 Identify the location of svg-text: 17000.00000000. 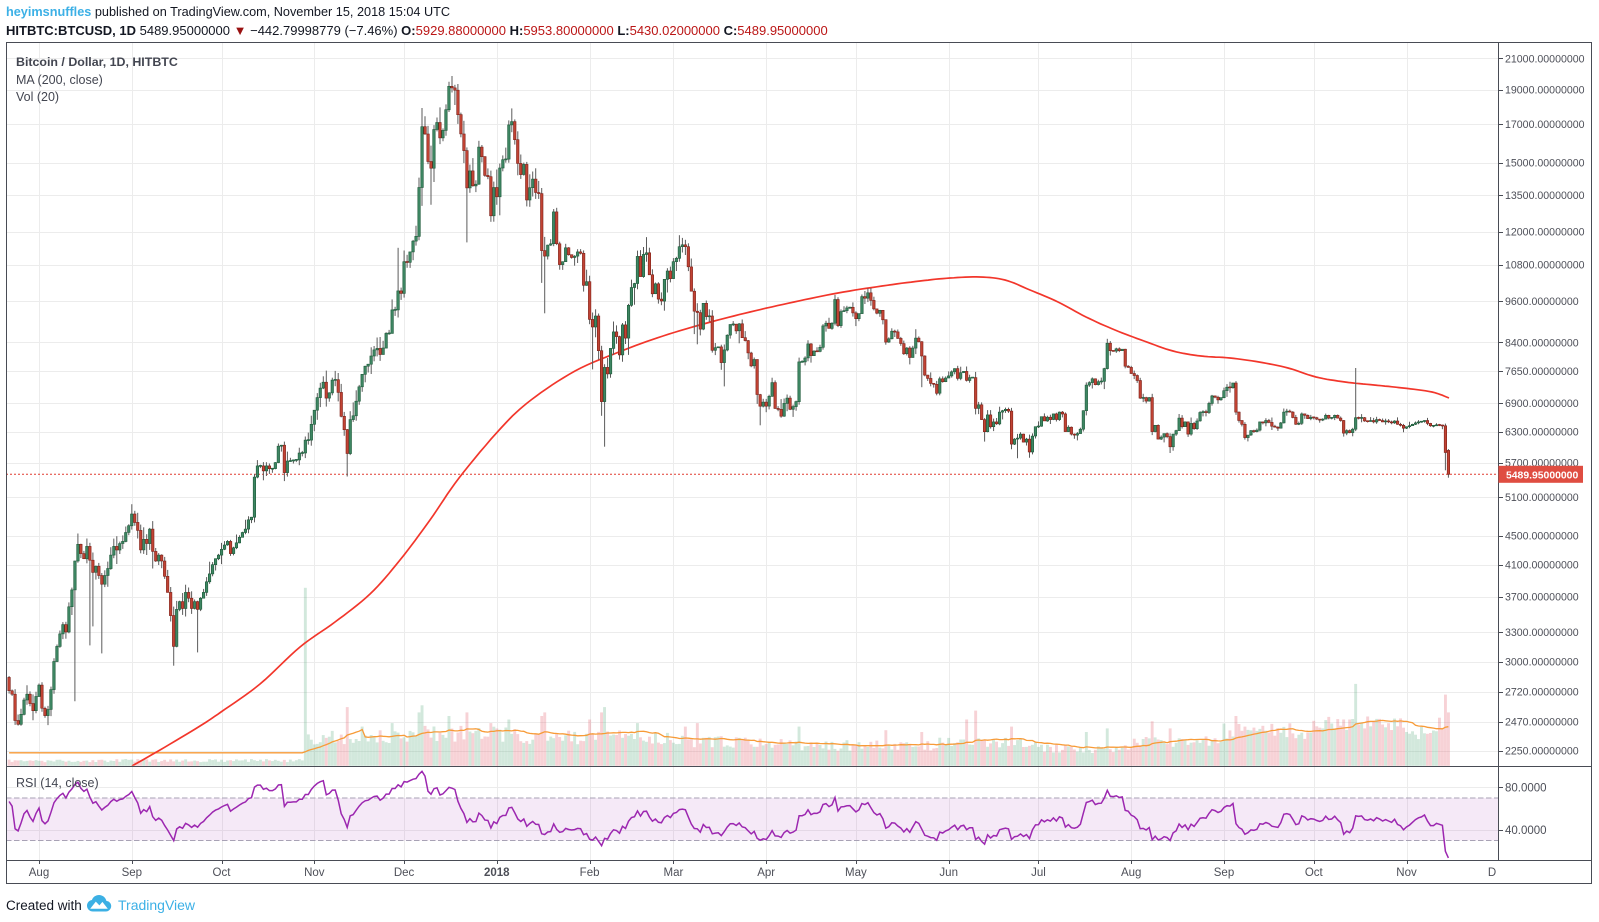
(1545, 125).